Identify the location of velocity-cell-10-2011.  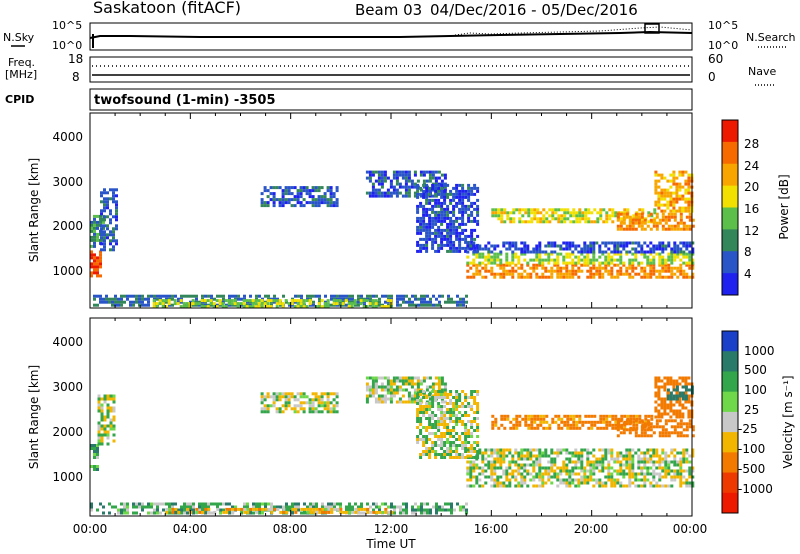
(659, 381).